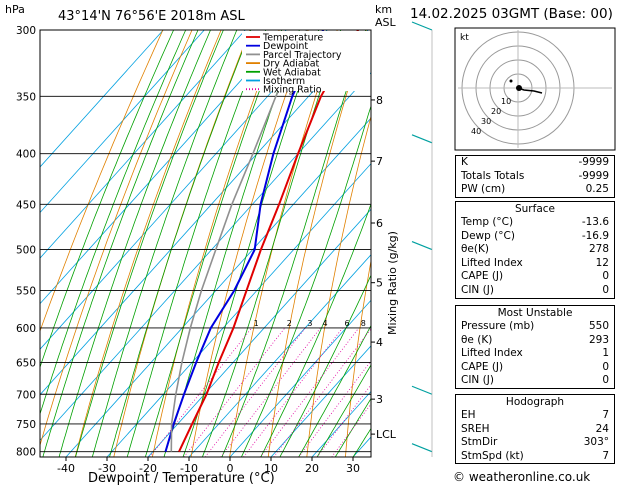  Describe the element at coordinates (379, 342) in the screenshot. I see `km-tick-label: 4` at that location.